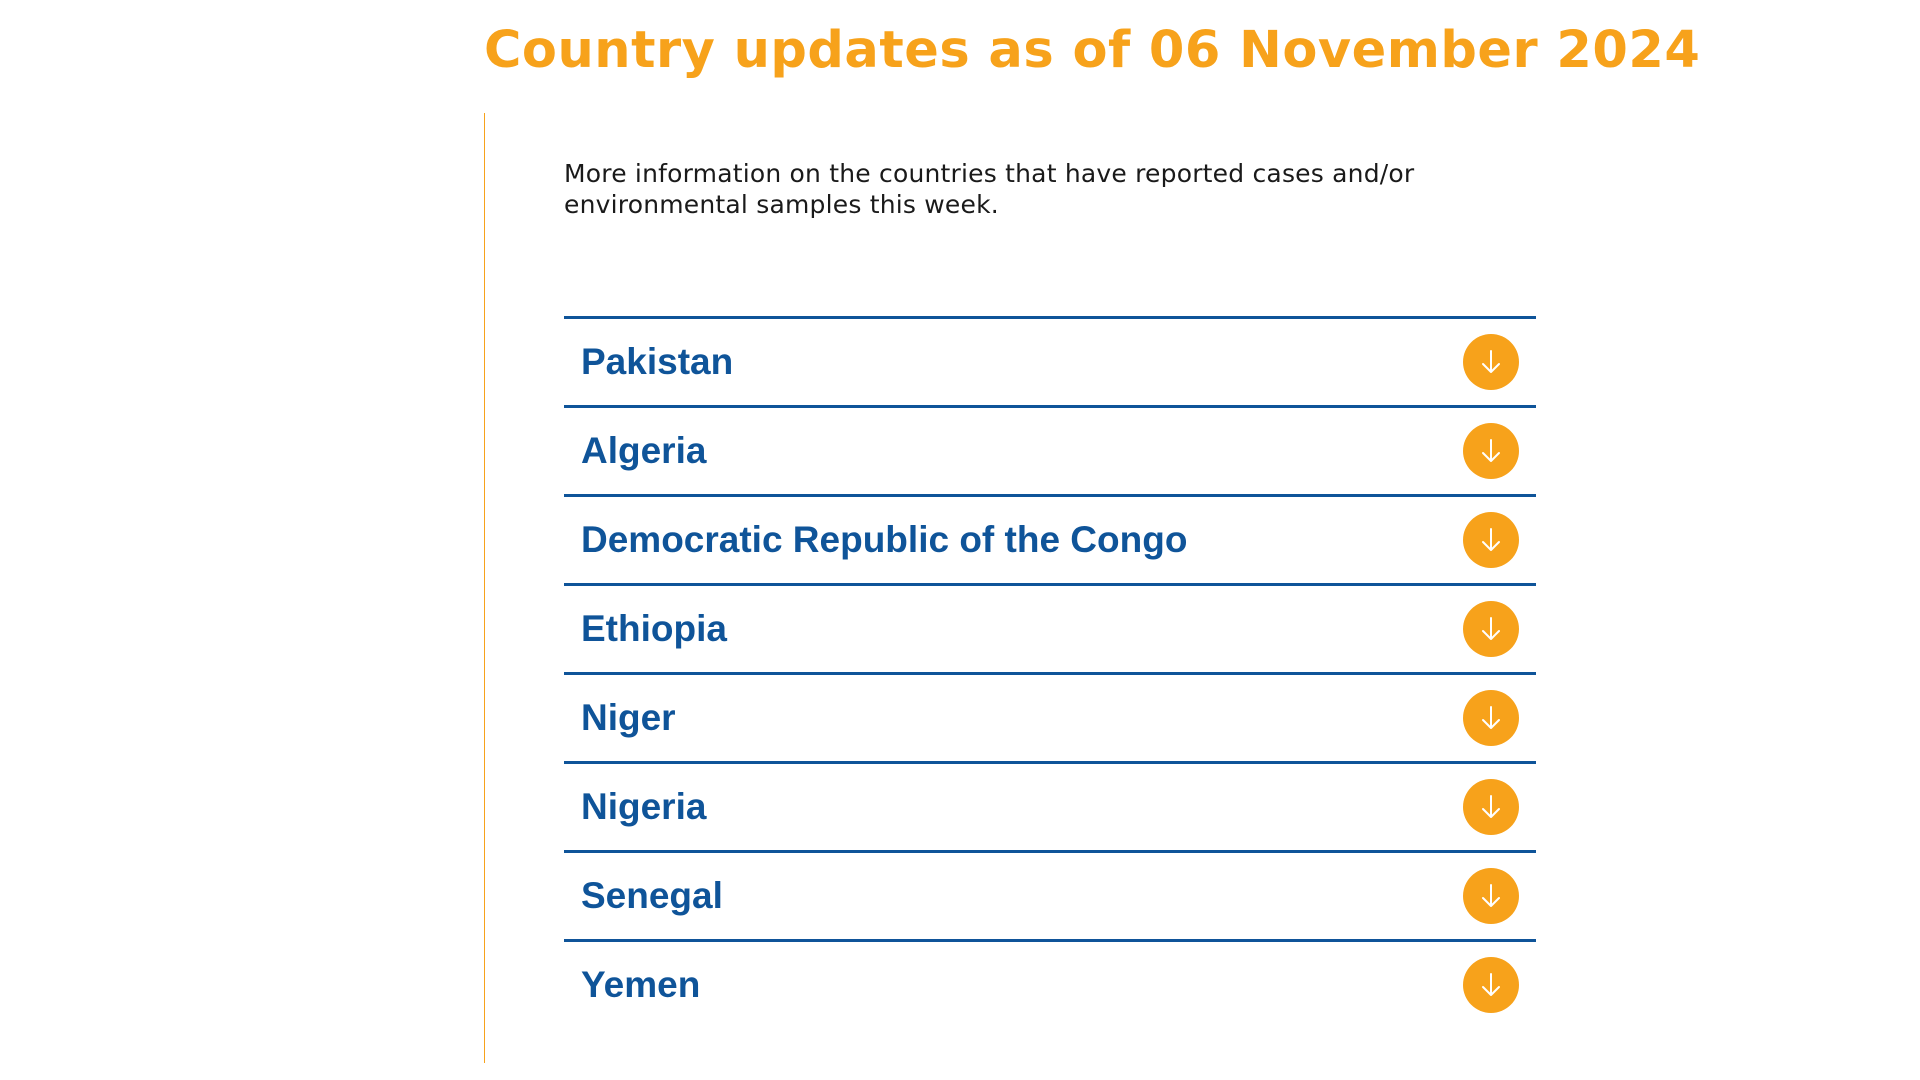 This screenshot has height=1080, width=1920. What do you see at coordinates (884, 539) in the screenshot?
I see `country-label: Democratic Republic of the Congo` at bounding box center [884, 539].